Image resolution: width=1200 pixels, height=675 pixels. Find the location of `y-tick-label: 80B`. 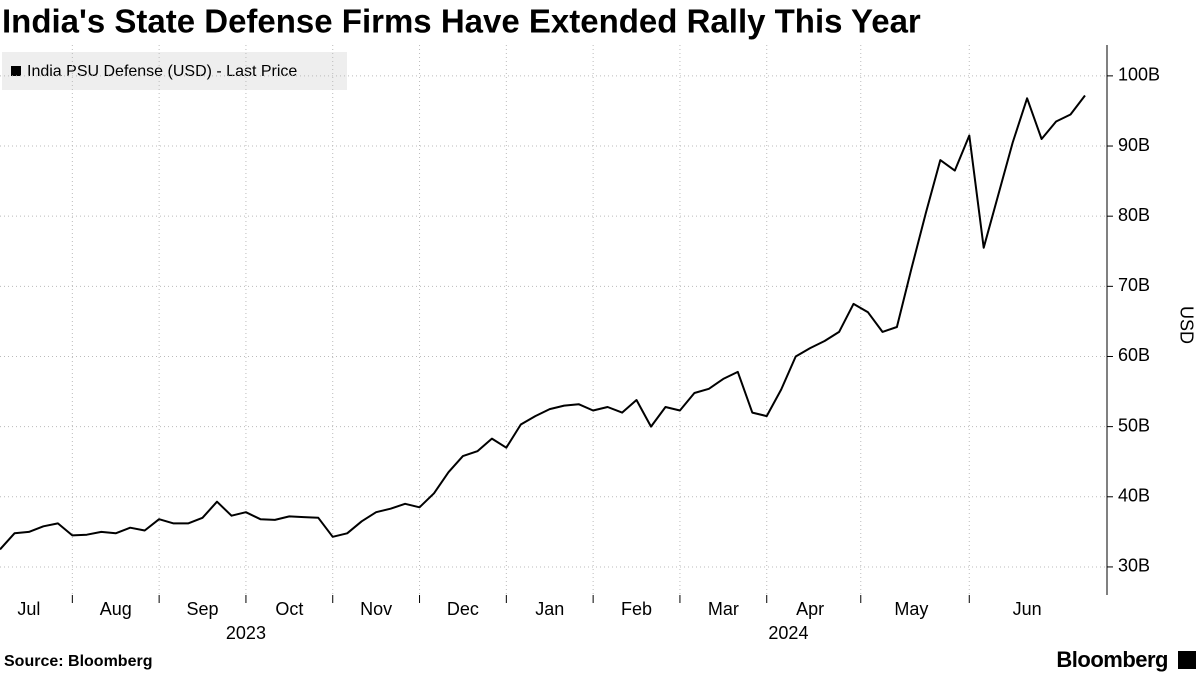

y-tick-label: 80B is located at coordinates (1134, 215).